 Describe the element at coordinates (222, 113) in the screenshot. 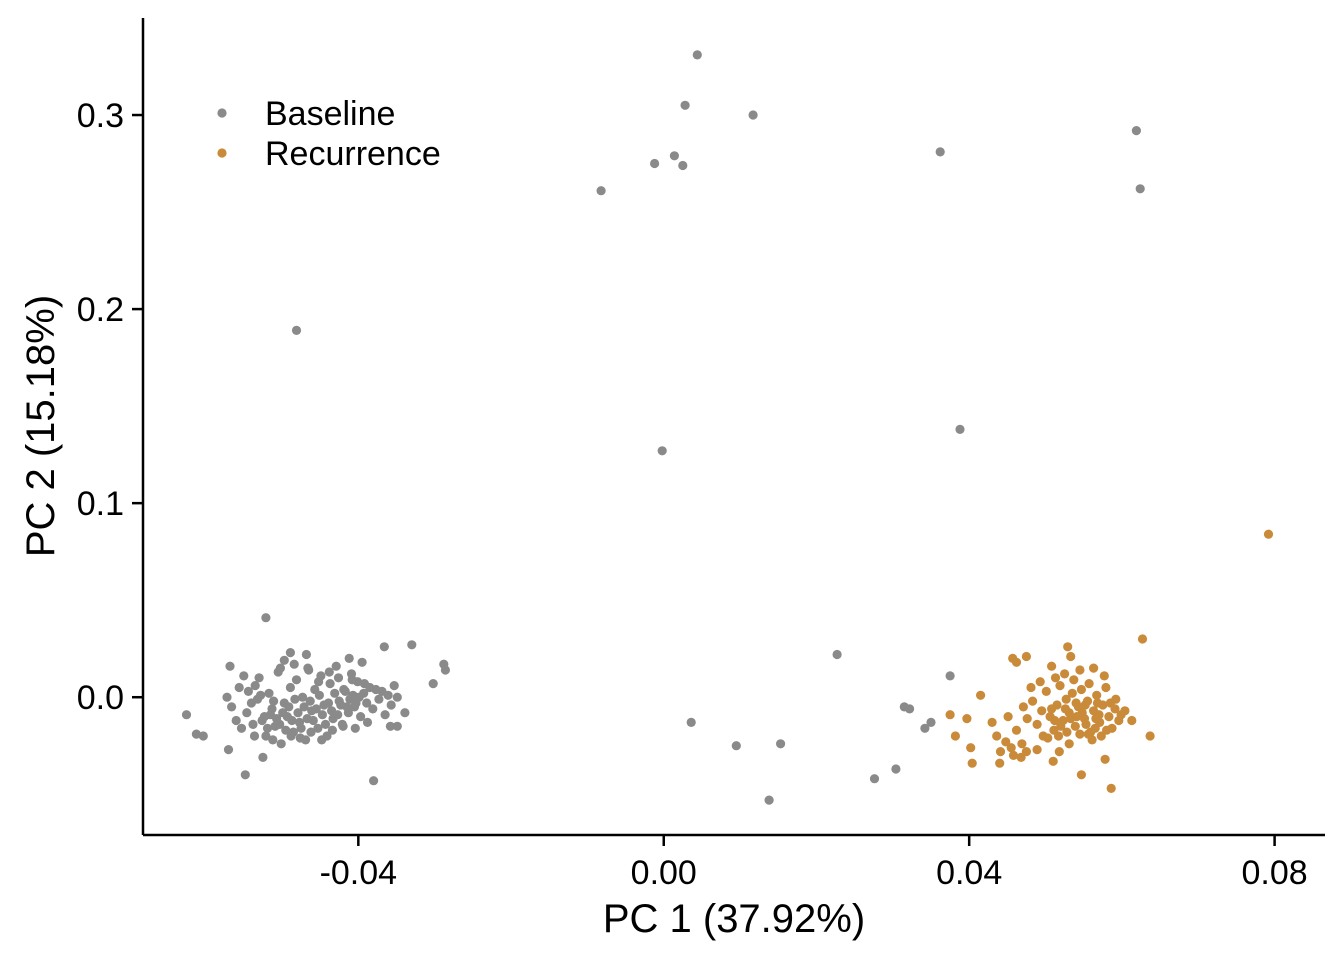

I see `legend-marker-baseline` at that location.